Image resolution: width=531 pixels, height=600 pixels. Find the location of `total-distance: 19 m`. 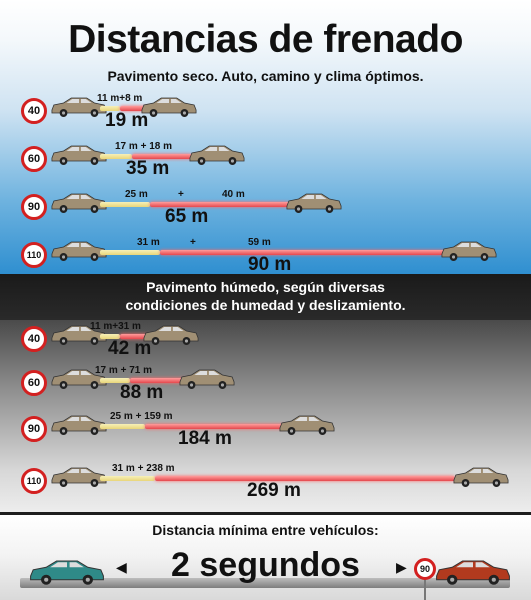

total-distance: 19 m is located at coordinates (127, 120).